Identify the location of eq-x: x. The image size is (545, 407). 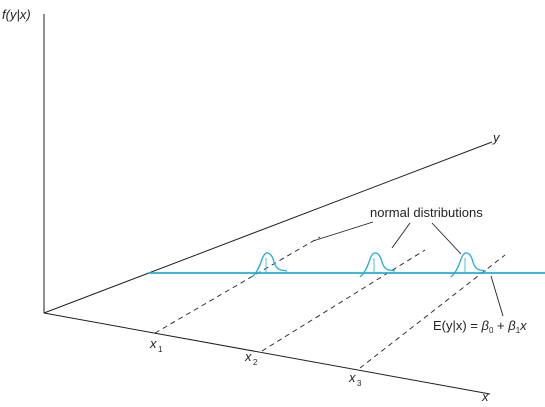
(523, 325).